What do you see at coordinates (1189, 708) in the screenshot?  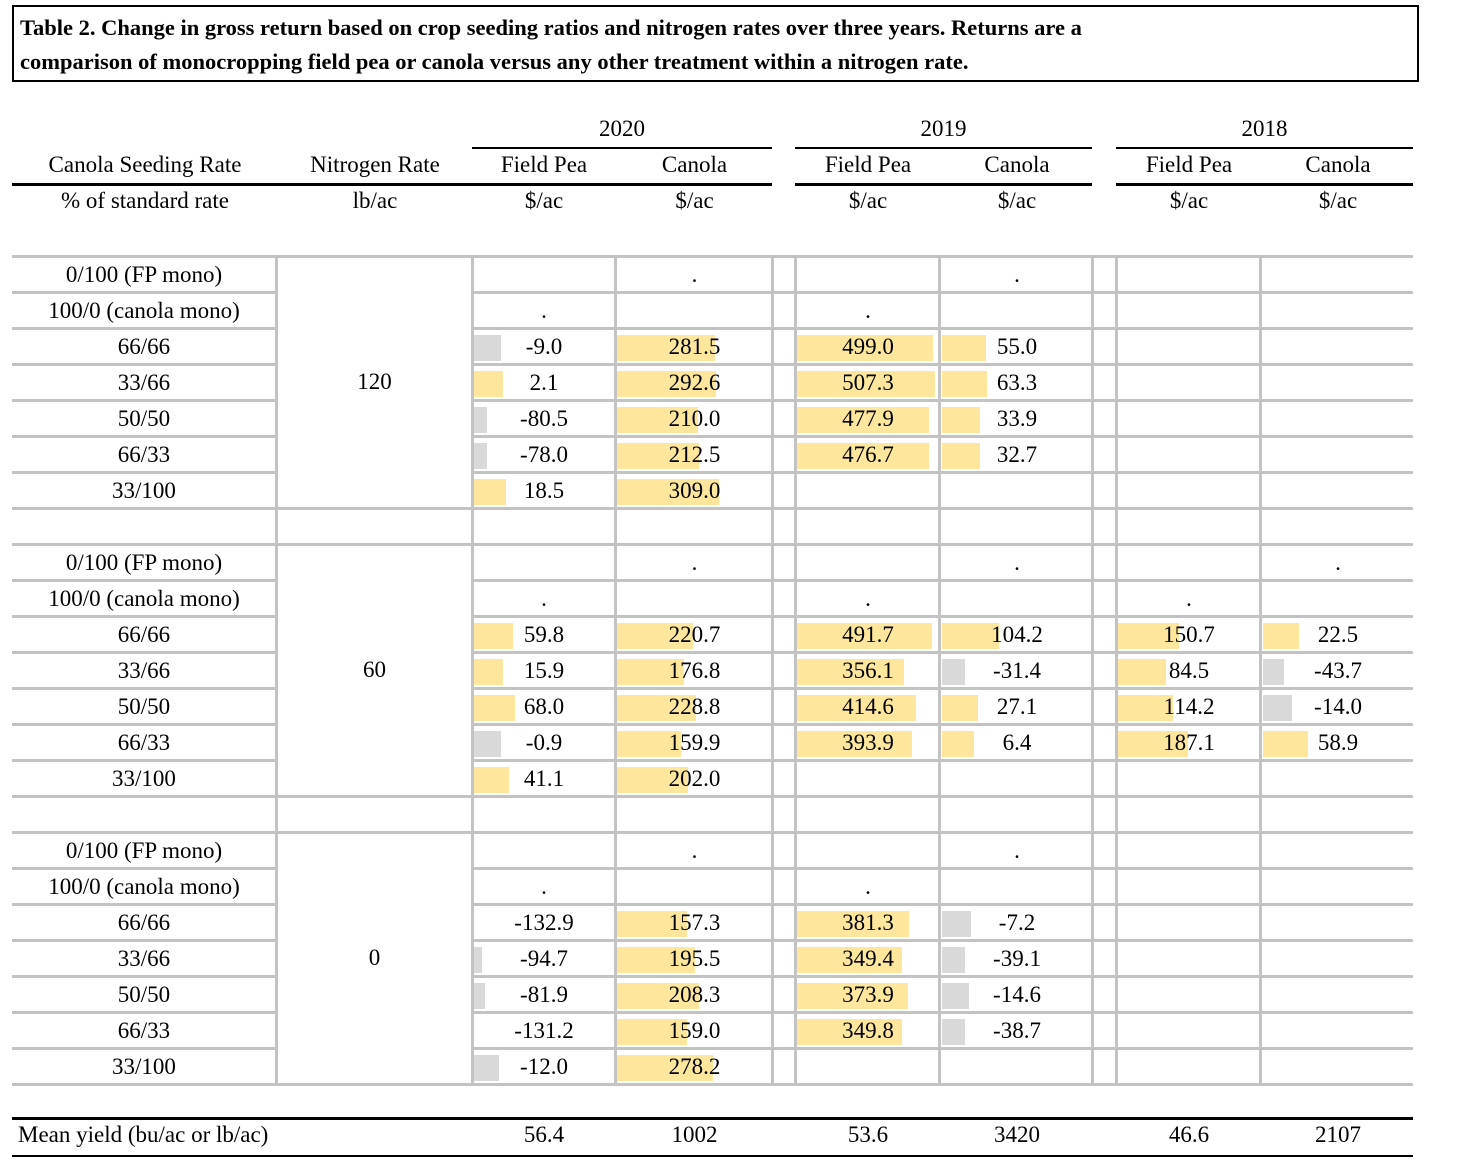 I see `return-cell: 114.2` at bounding box center [1189, 708].